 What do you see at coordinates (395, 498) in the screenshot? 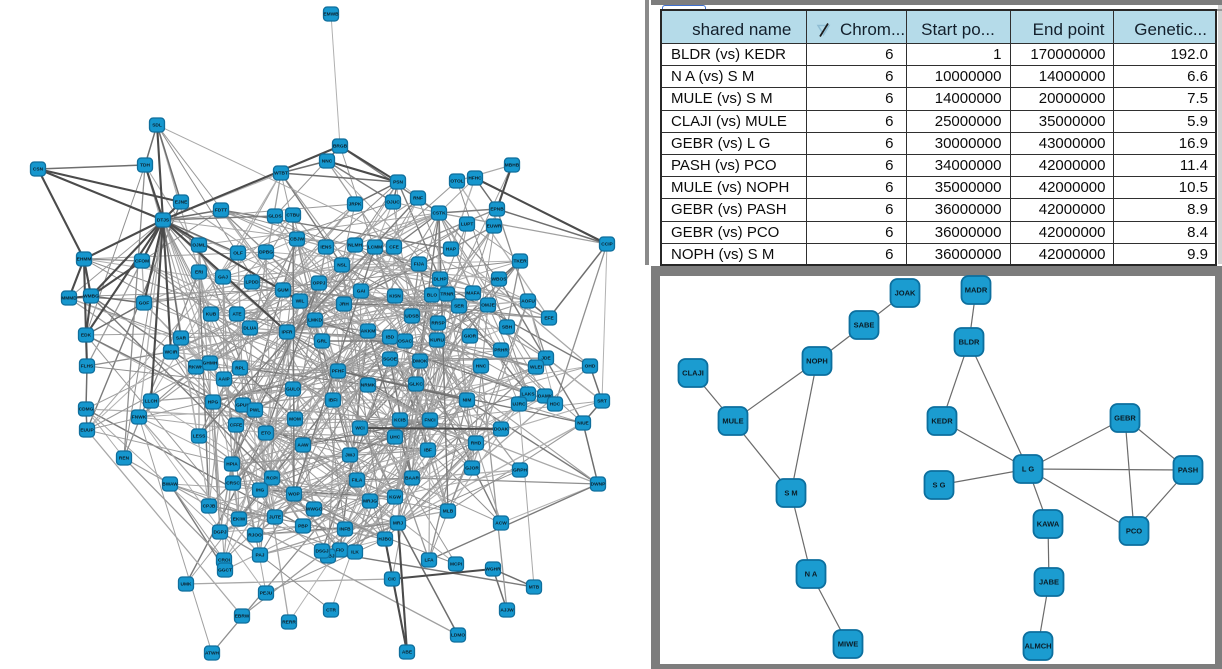
I see `svg-text: KGW` at bounding box center [395, 498].